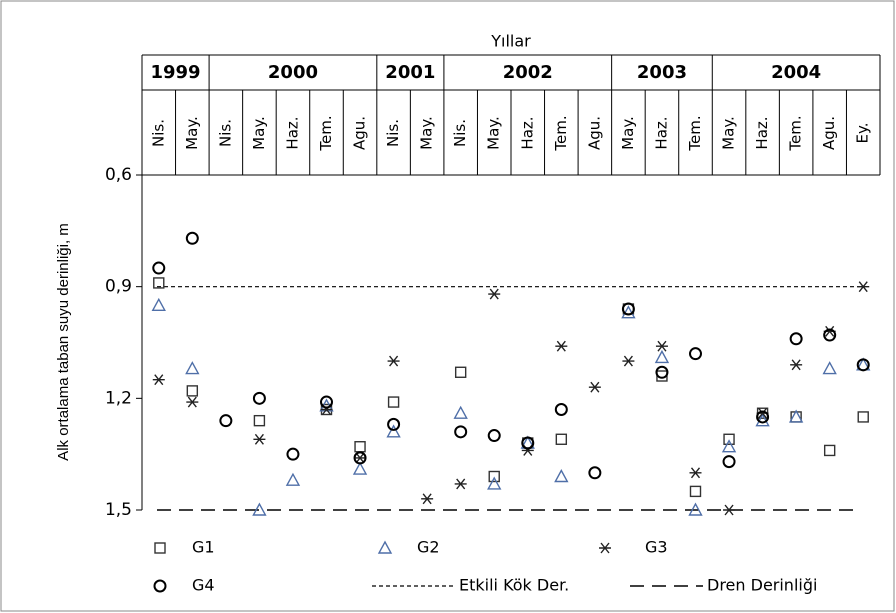  Describe the element at coordinates (203, 585) in the screenshot. I see `legend-label: G4` at that location.